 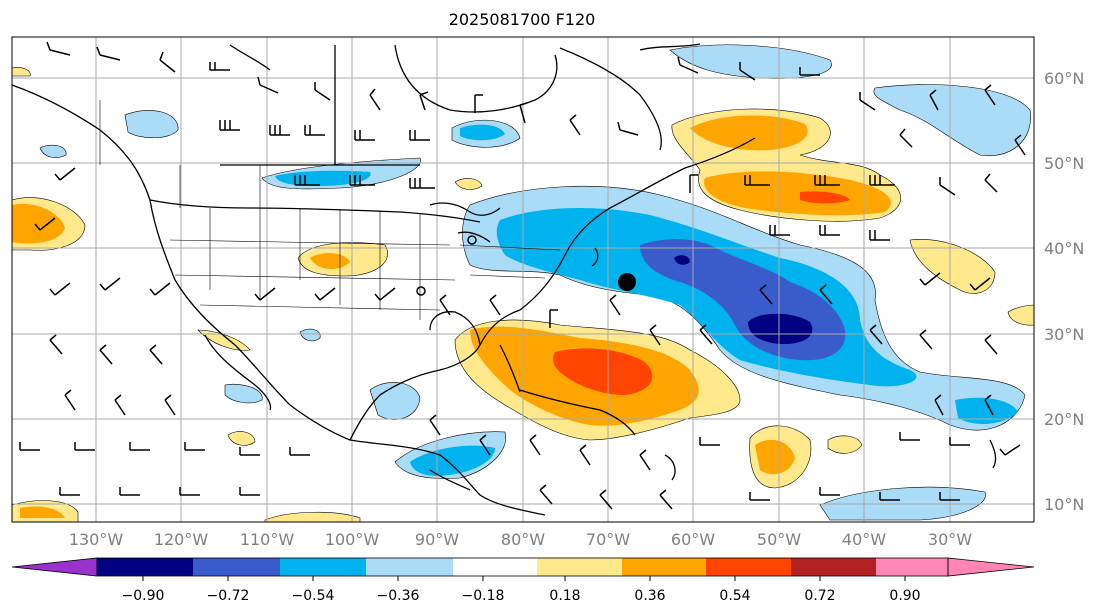 What do you see at coordinates (313, 596) in the screenshot?
I see `colorbar-tick-label: −0.54` at bounding box center [313, 596].